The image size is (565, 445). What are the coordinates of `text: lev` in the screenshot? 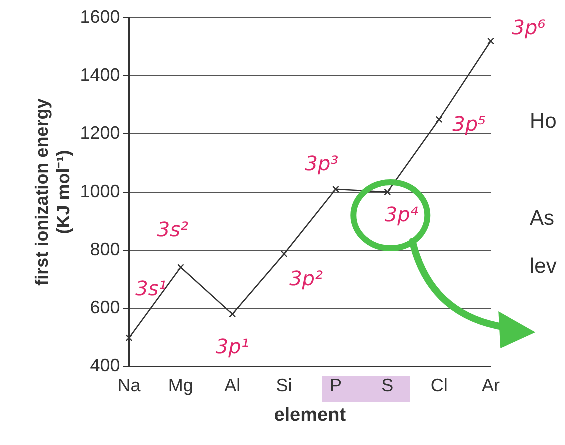 It's located at (543, 267).